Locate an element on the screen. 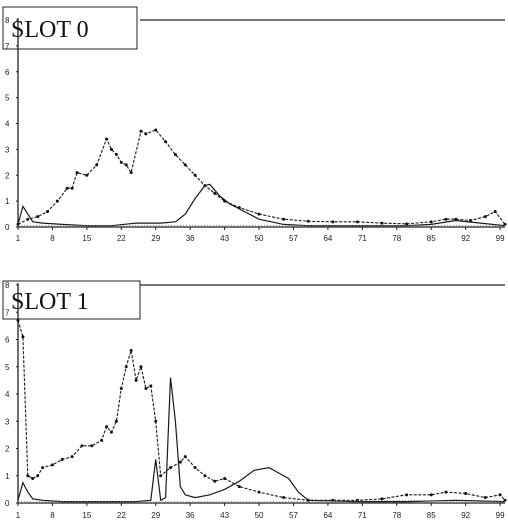 The height and width of the screenshot is (522, 508). slot-0-title-box is located at coordinates (70, 28).